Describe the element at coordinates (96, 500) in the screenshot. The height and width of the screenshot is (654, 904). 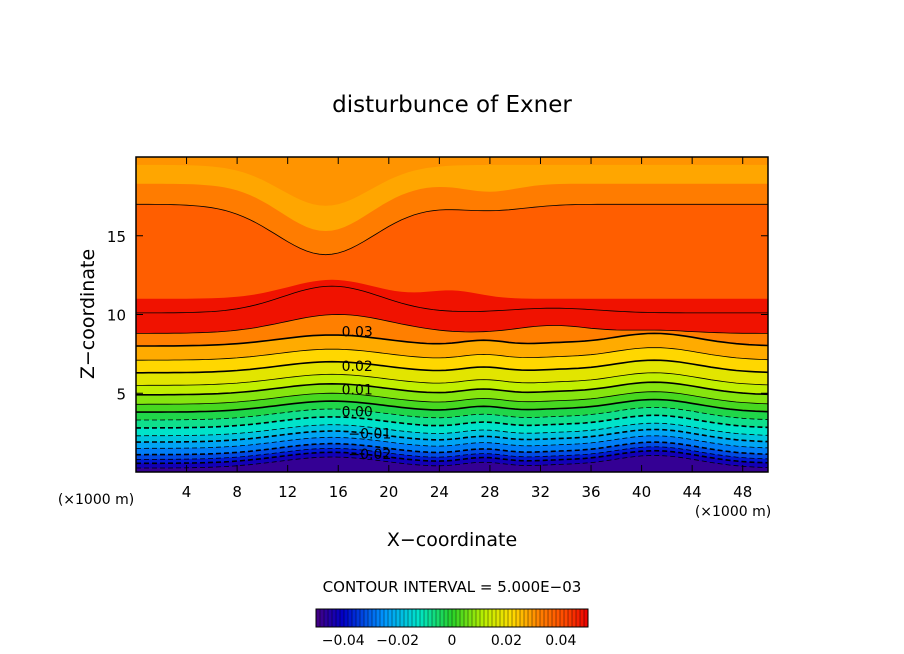
I see `y-axis-unit: (×1000 m)` at that location.